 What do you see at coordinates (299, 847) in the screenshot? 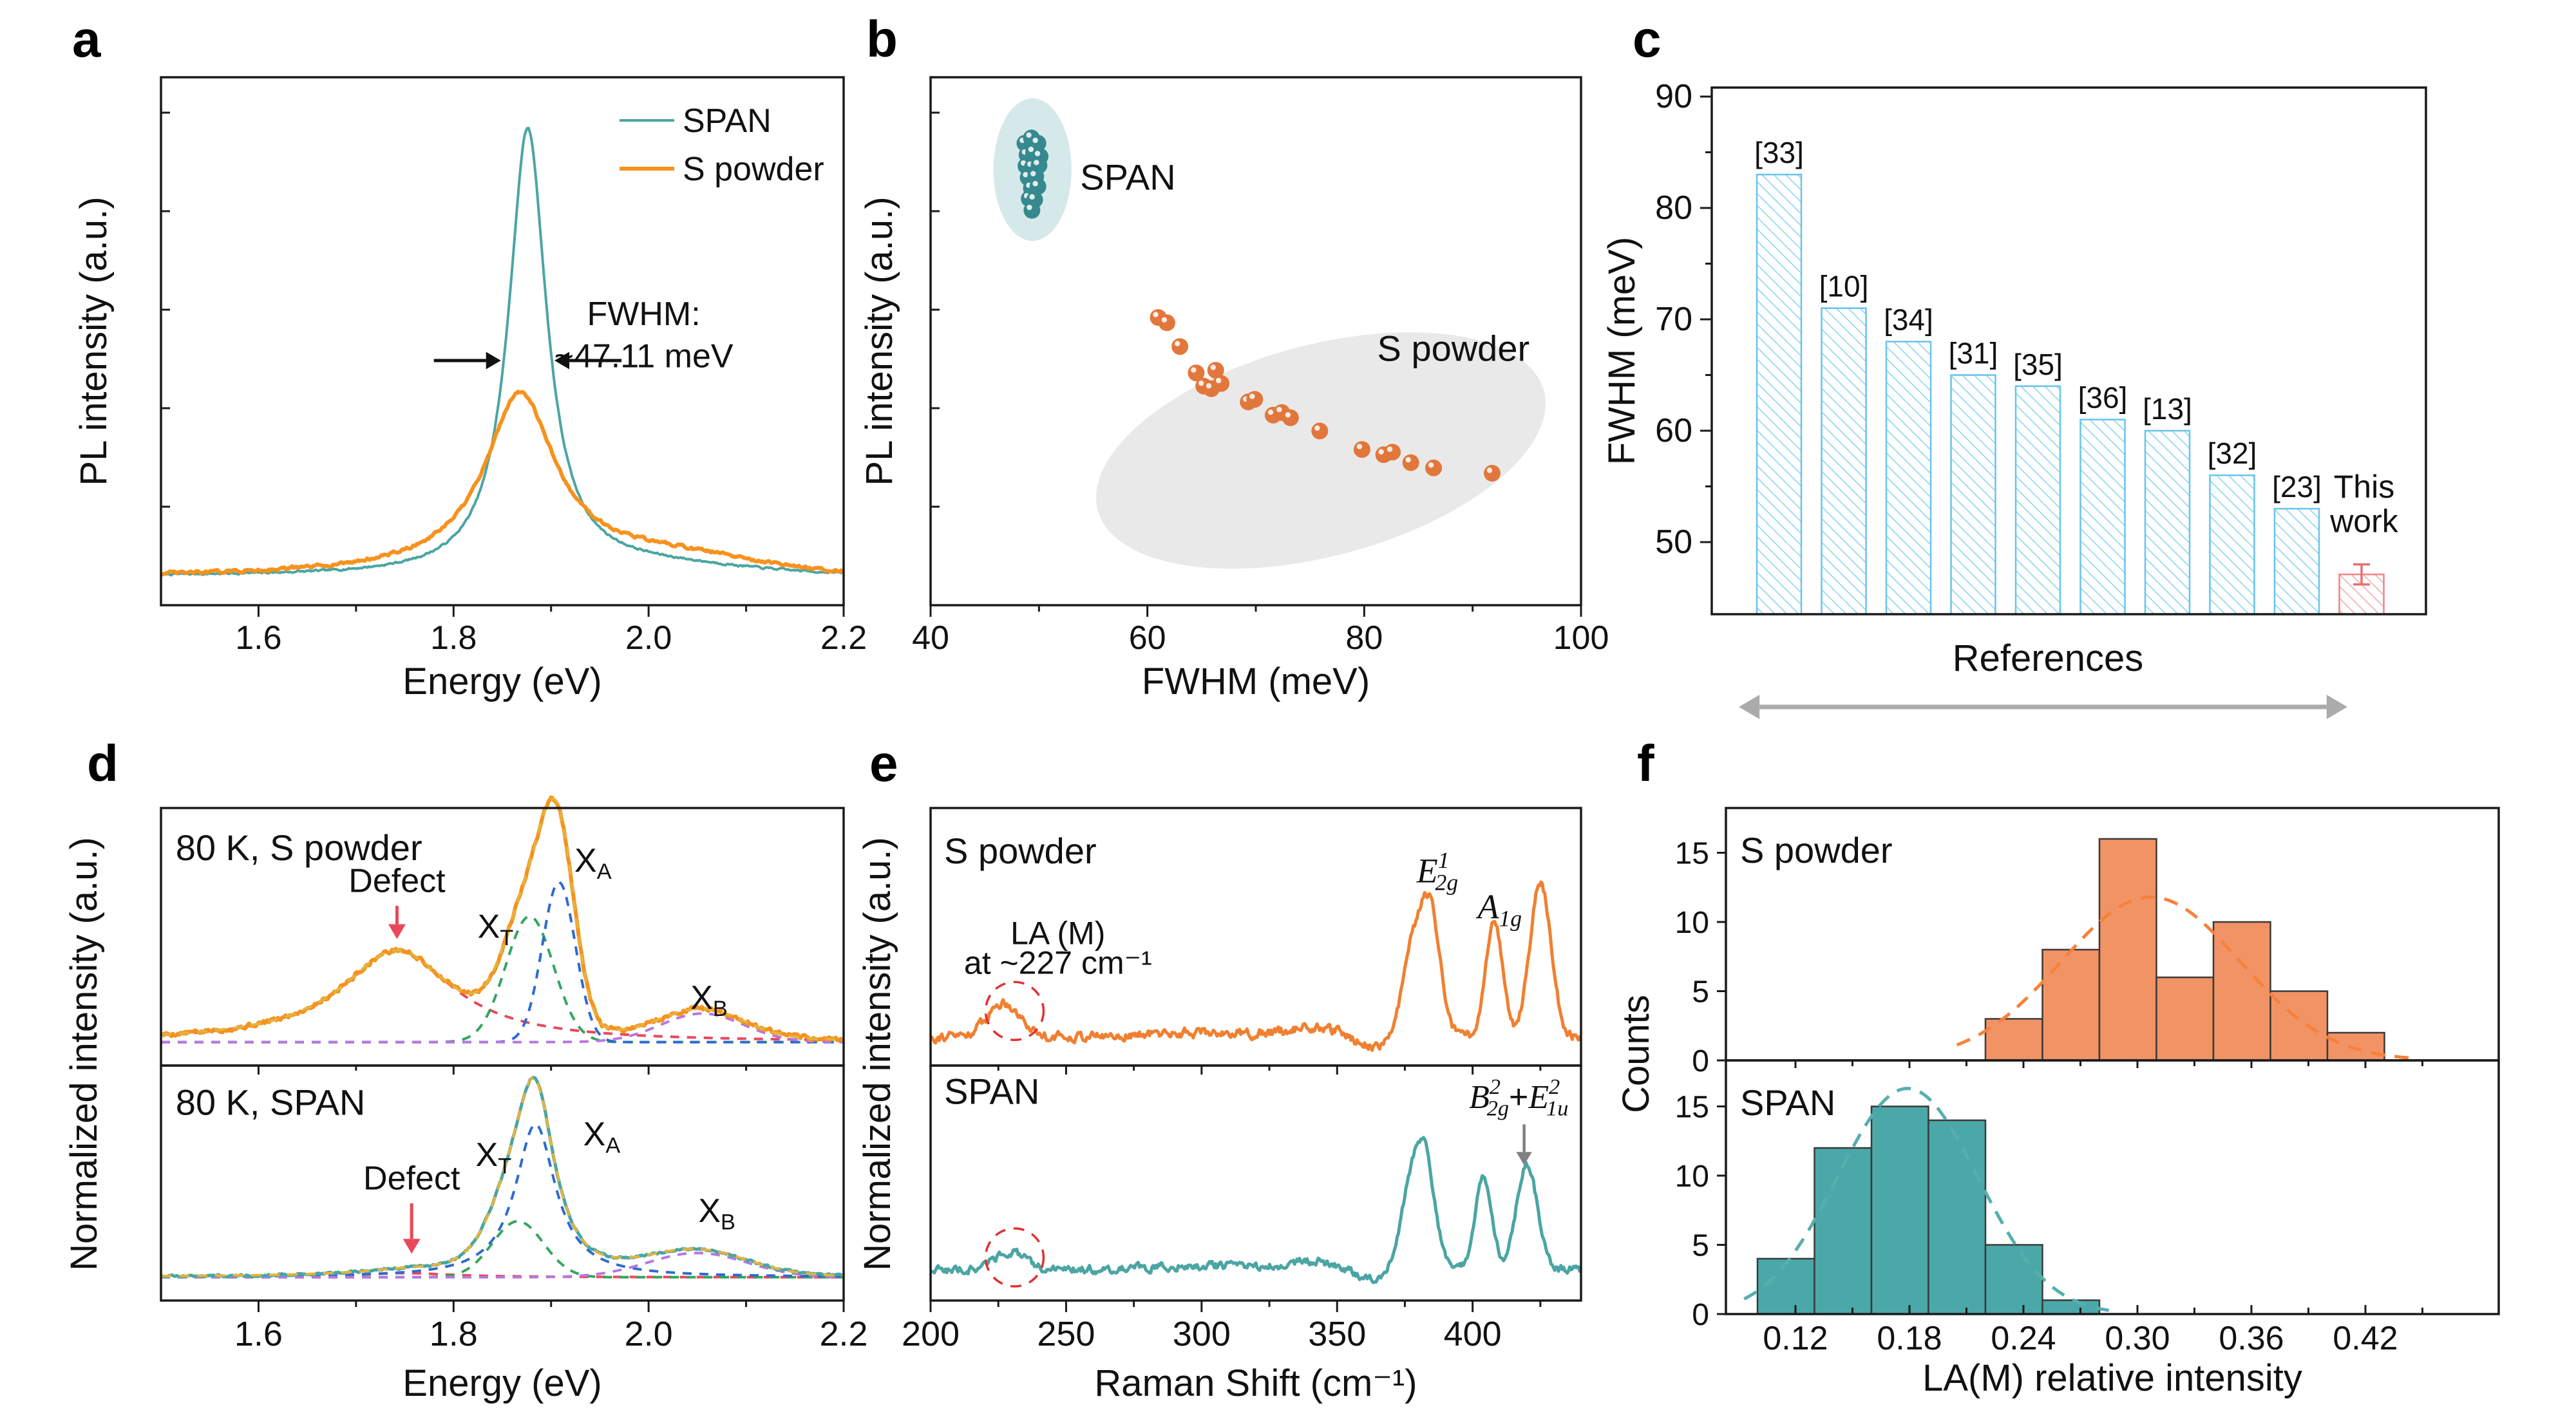
I see `inplot-label: 80 K, S powder` at bounding box center [299, 847].